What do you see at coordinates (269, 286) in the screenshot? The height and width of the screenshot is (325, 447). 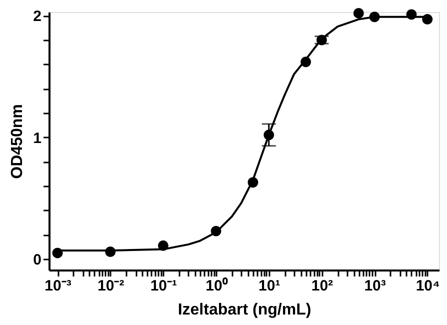 I see `x-tick-label: 10¹` at bounding box center [269, 286].